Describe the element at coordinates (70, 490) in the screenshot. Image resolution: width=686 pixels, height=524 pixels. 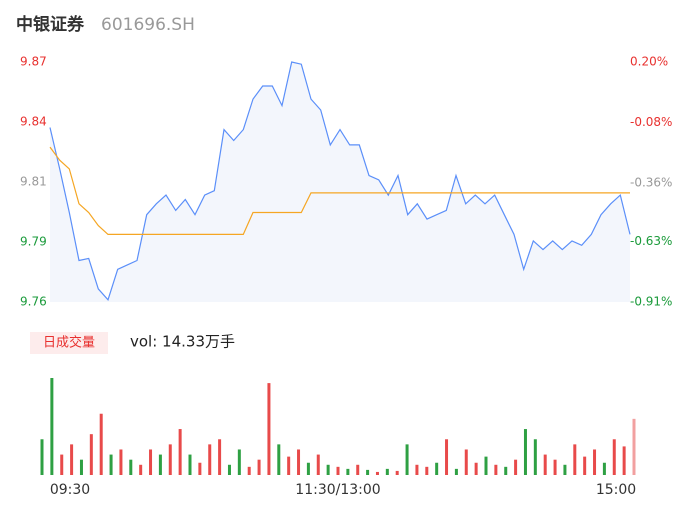
I see `x-tick-label: 09:30` at that location.